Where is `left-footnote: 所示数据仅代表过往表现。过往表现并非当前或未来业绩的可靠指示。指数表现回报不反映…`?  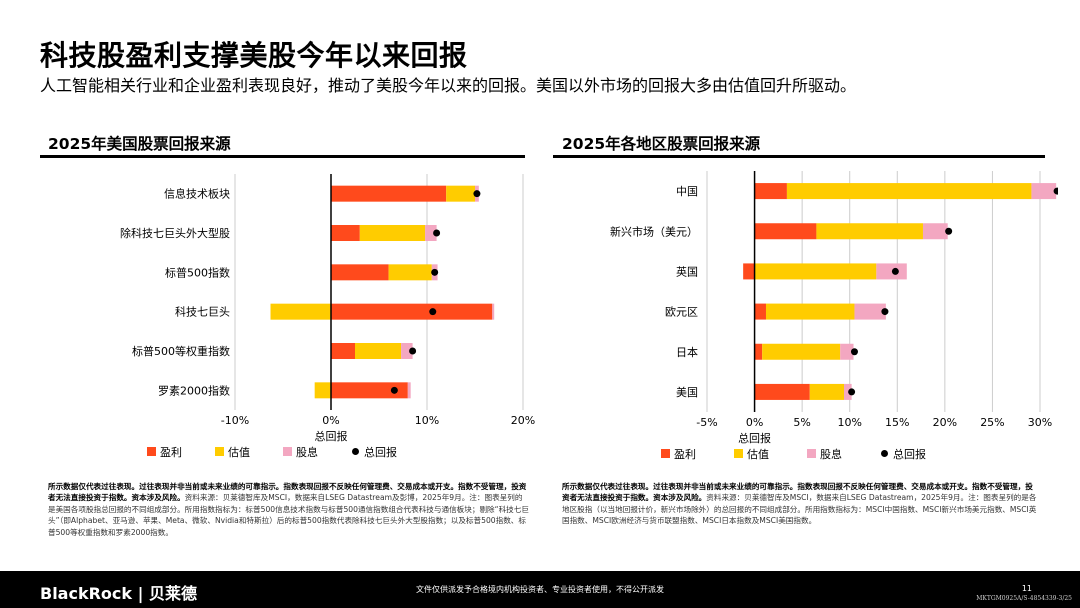 left-footnote: 所示数据仅代表过往表现。过往表现并非当前或未来业绩的可靠指示。指数表现回报不反映… is located at coordinates (289, 509).